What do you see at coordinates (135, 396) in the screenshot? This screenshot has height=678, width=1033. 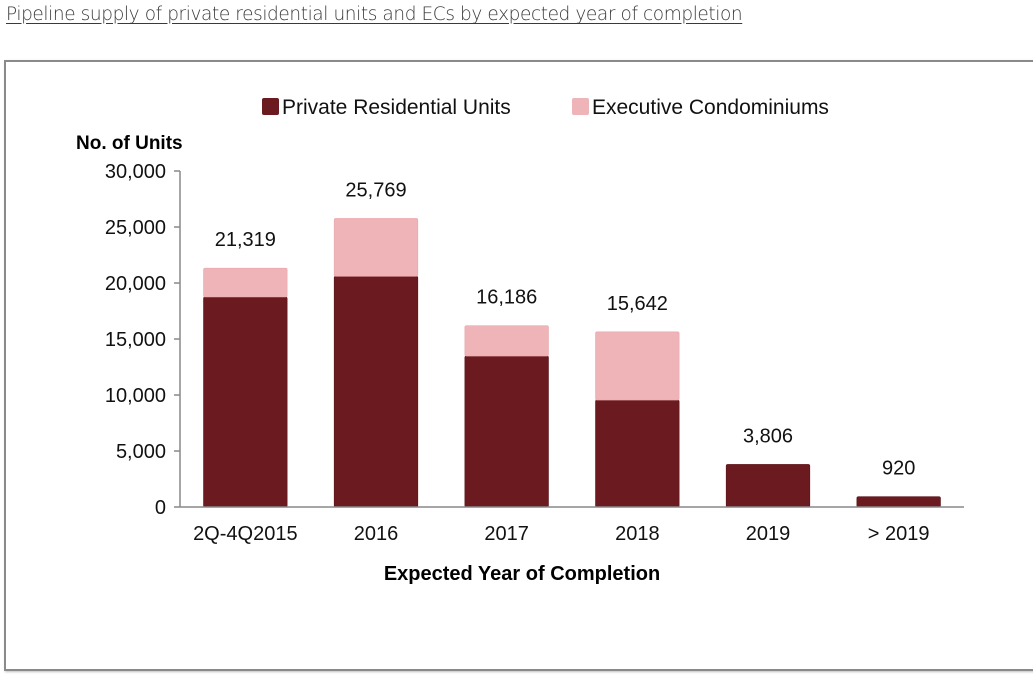 I see `y-tick-label: 10,000` at bounding box center [135, 396].